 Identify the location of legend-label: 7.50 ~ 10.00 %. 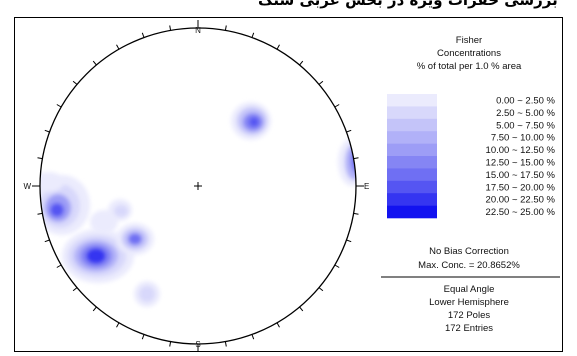
(523, 138).